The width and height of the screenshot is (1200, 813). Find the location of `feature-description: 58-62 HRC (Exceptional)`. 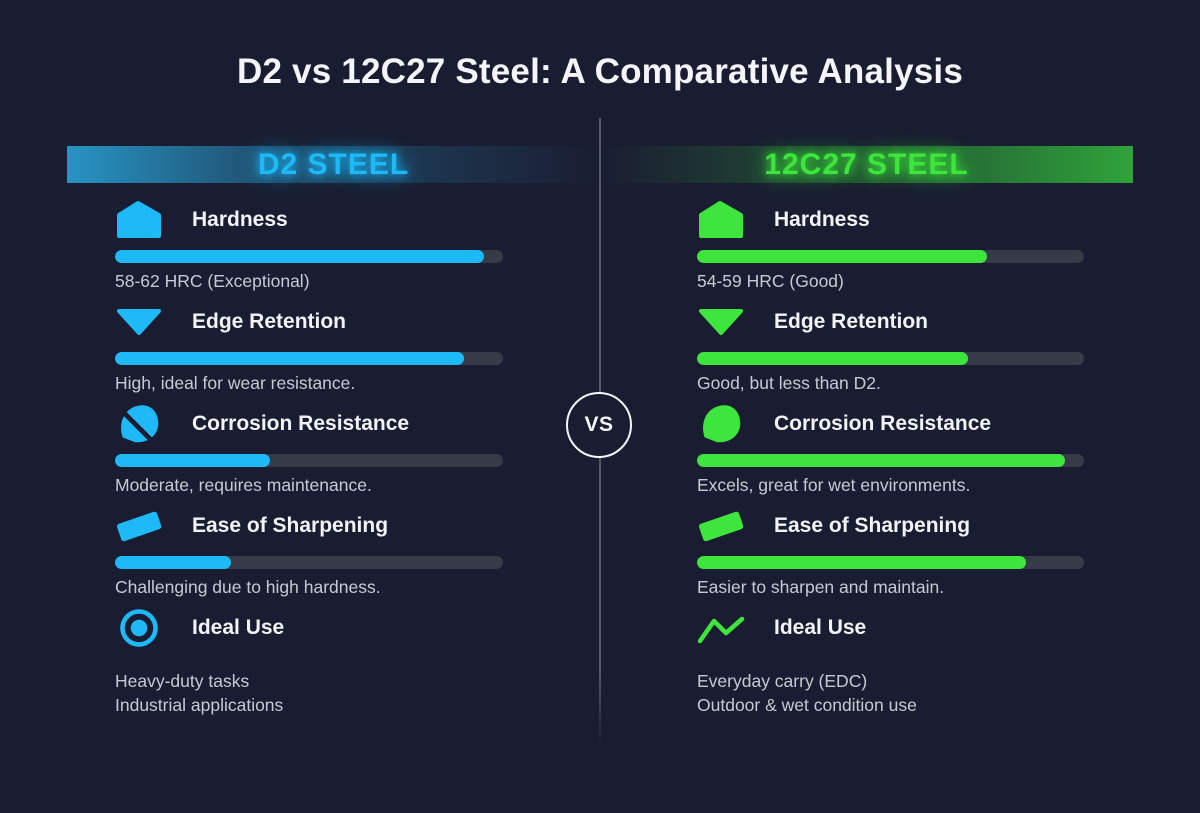

feature-description: 58-62 HRC (Exceptional) is located at coordinates (212, 281).